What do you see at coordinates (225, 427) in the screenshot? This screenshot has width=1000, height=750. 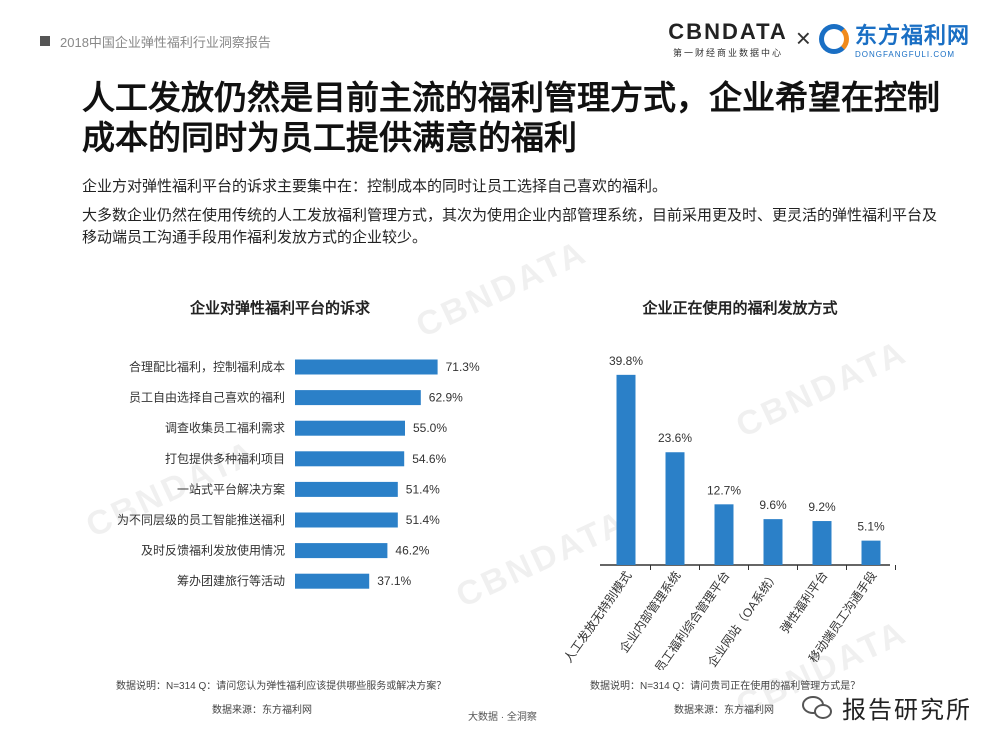 I see `category-label: 调查收集员工福利需求` at bounding box center [225, 427].